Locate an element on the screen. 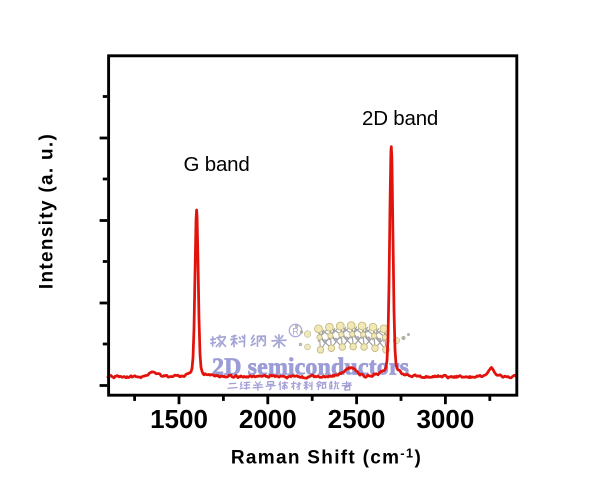 The image size is (600, 478). svg-text: 2500 is located at coordinates (357, 419).